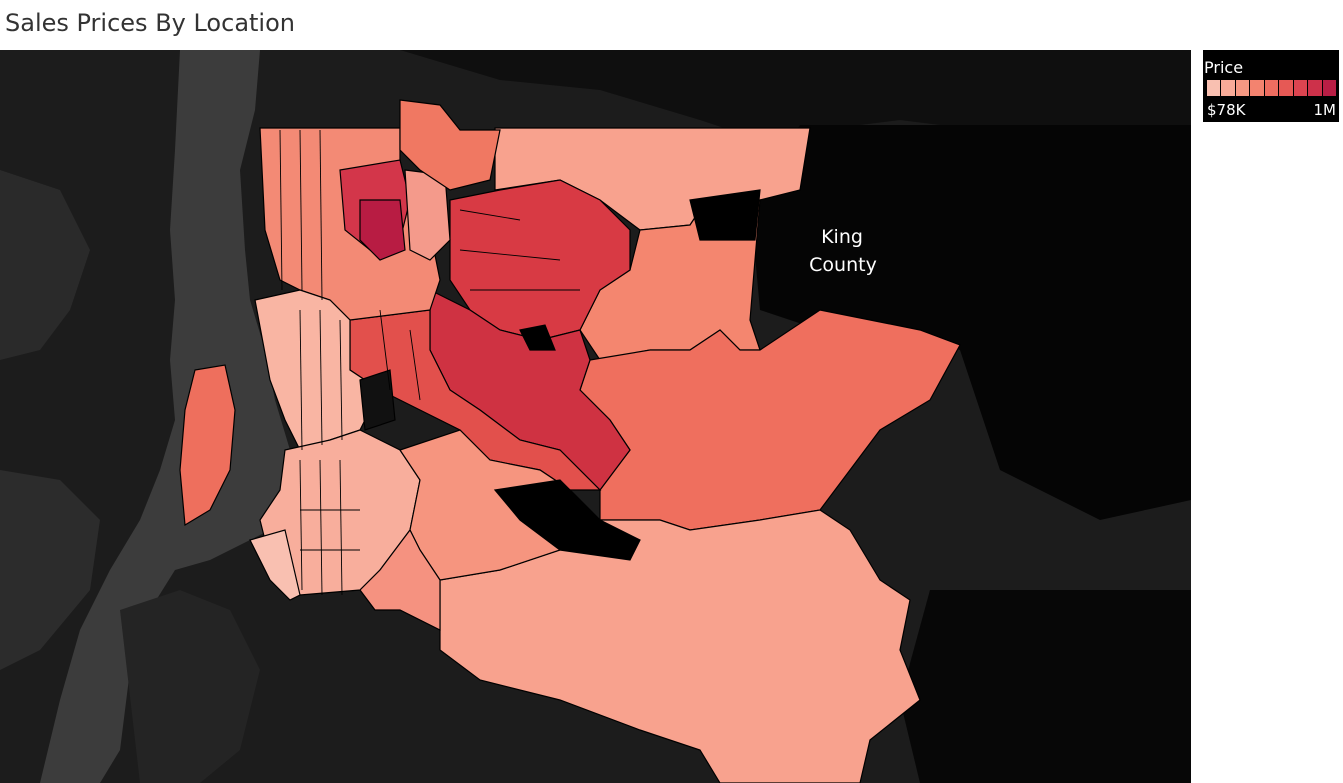 This screenshot has width=1343, height=783. I want to click on region-label-line2: County, so click(843, 265).